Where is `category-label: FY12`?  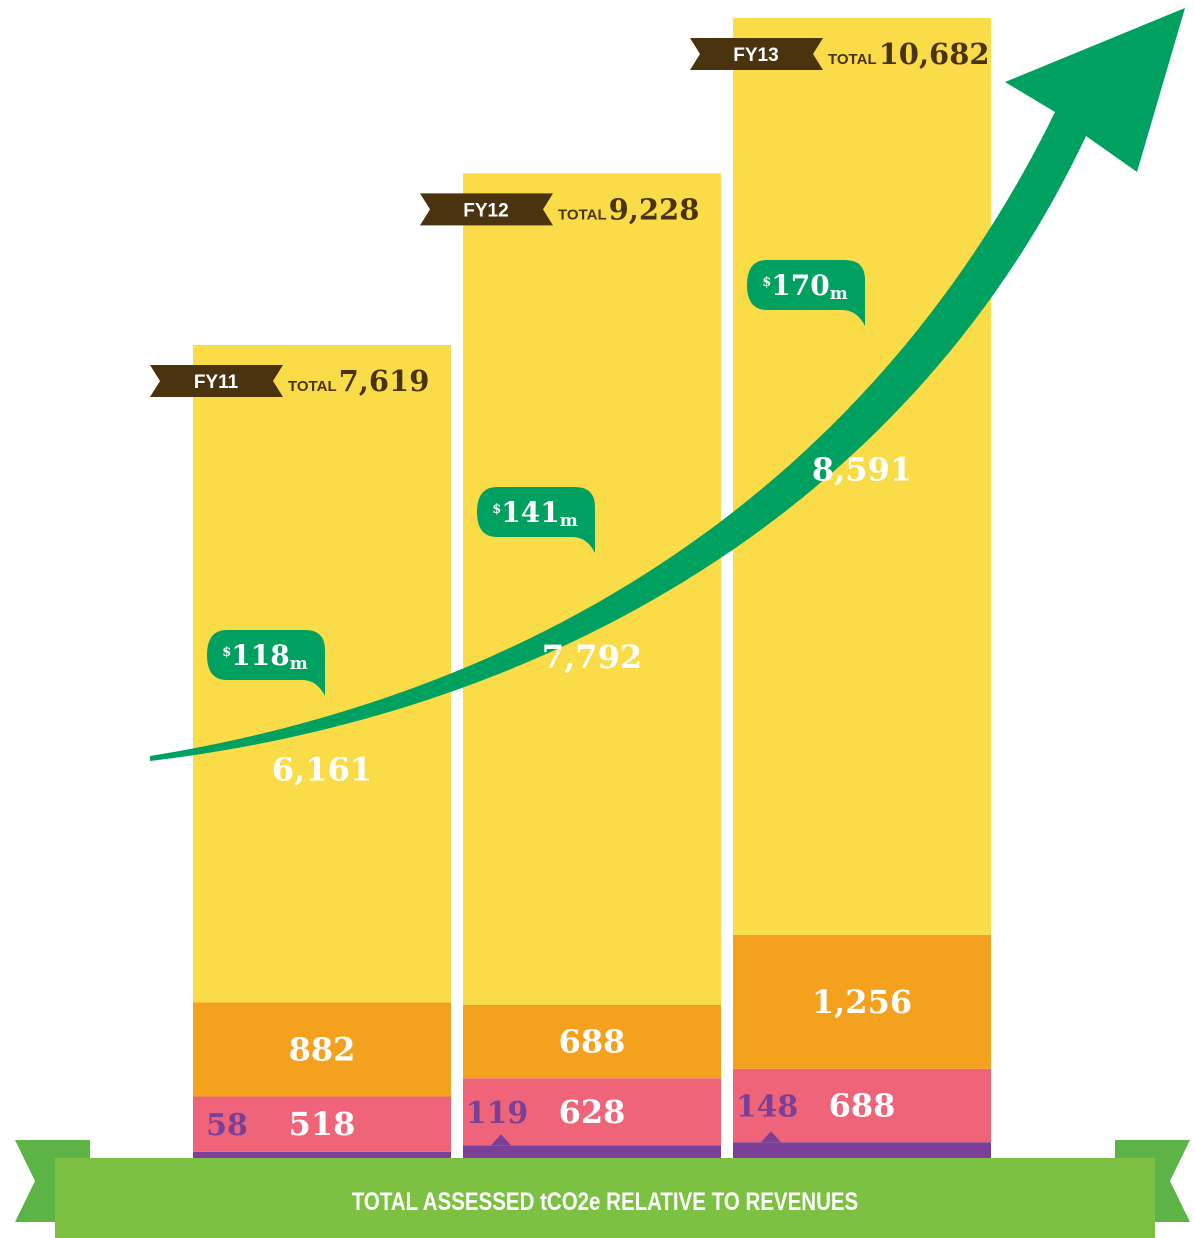
category-label: FY12 is located at coordinates (485, 210).